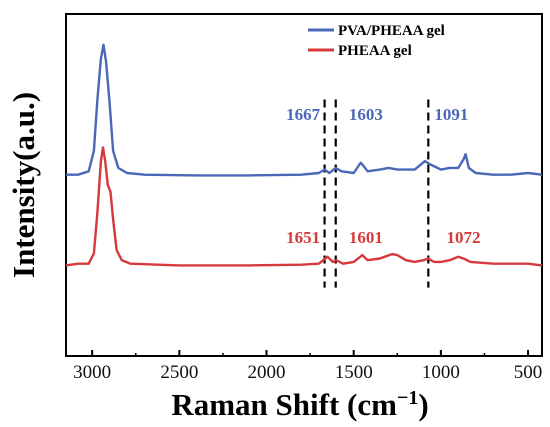 This screenshot has height=427, width=550. I want to click on x-tick-label-500: 500, so click(528, 372).